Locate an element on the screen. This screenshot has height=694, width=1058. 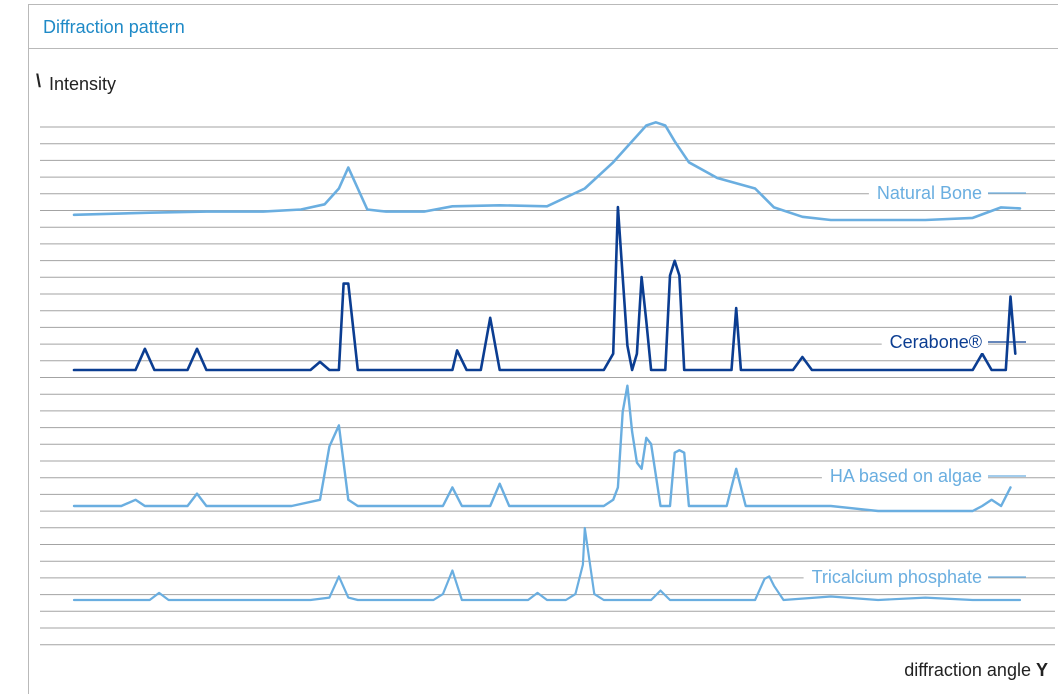
series-label-2: HA based on algae is located at coordinates (906, 476).